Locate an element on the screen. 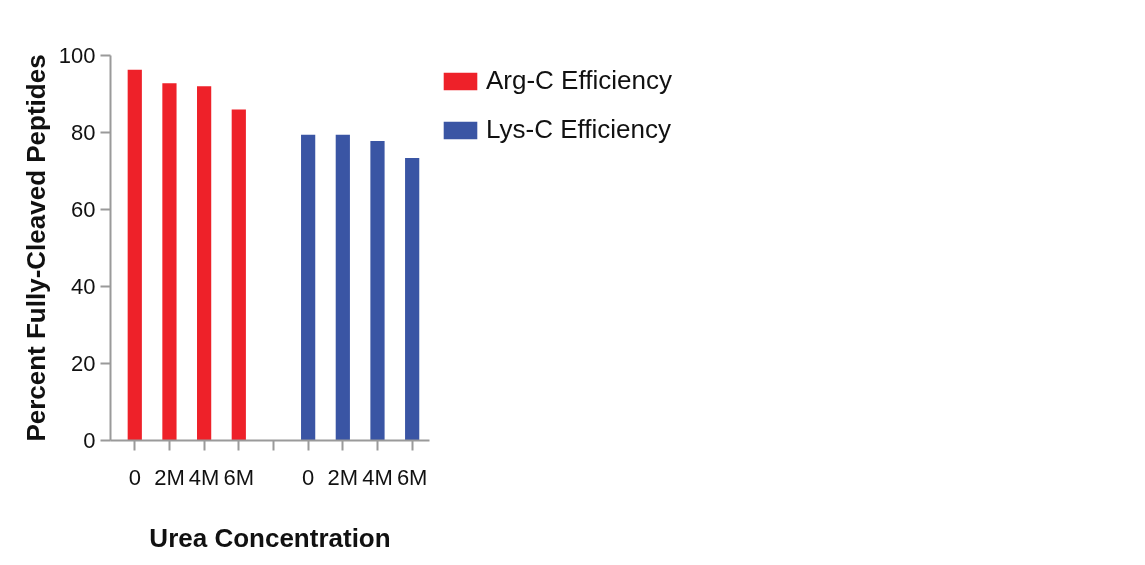 The width and height of the screenshot is (1145, 565). y-tick-label: 40 is located at coordinates (83, 286).